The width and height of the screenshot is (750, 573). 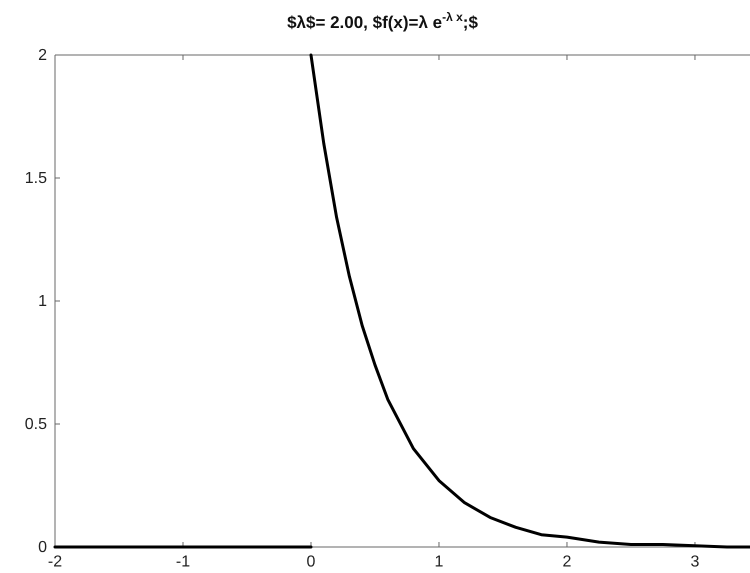 What do you see at coordinates (55, 561) in the screenshot?
I see `x-tick-label: -2` at bounding box center [55, 561].